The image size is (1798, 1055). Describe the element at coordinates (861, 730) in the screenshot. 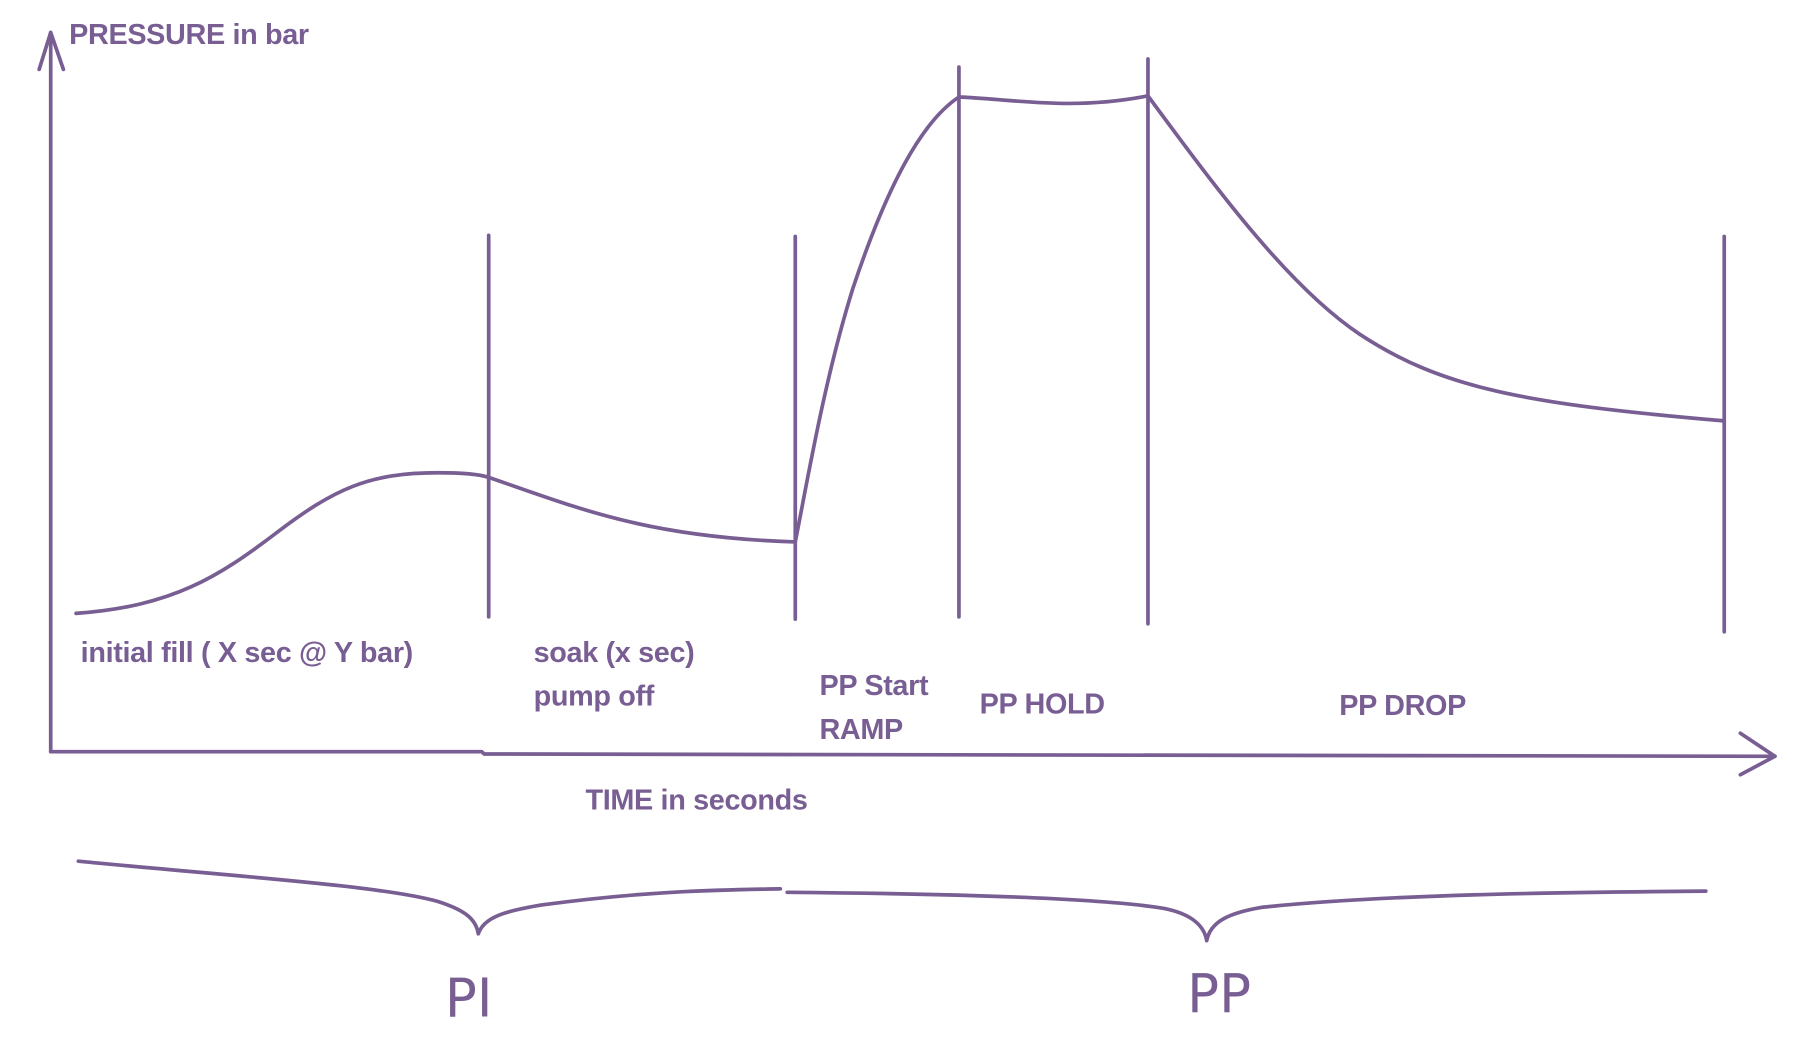

I see `svg-text: RAMP` at that location.